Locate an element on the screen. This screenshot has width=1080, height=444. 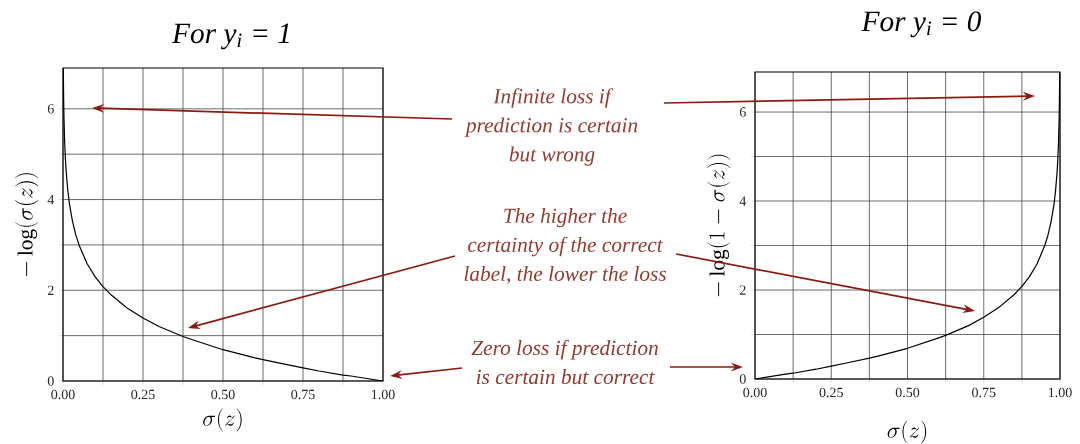
text: The higher the certainty of the correct label, the lower the loss is located at coordinates (565, 246).